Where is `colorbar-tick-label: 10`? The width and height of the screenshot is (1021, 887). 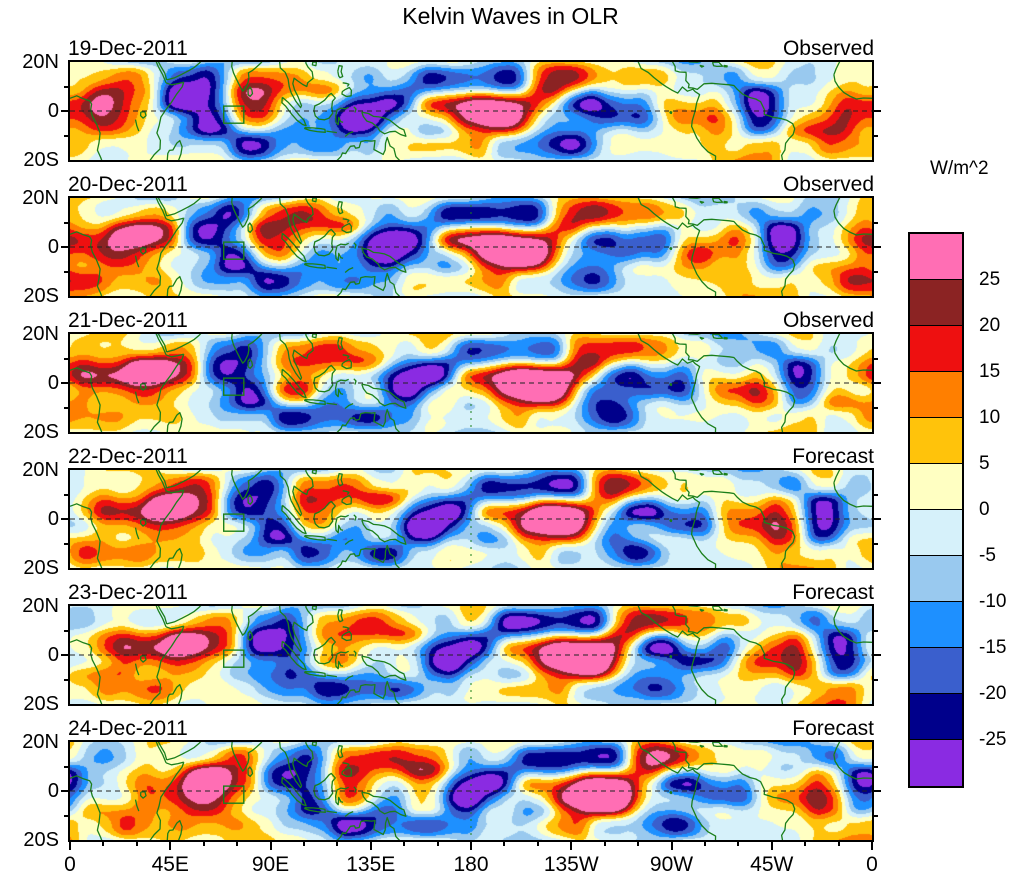 colorbar-tick-label: 10 is located at coordinates (990, 417).